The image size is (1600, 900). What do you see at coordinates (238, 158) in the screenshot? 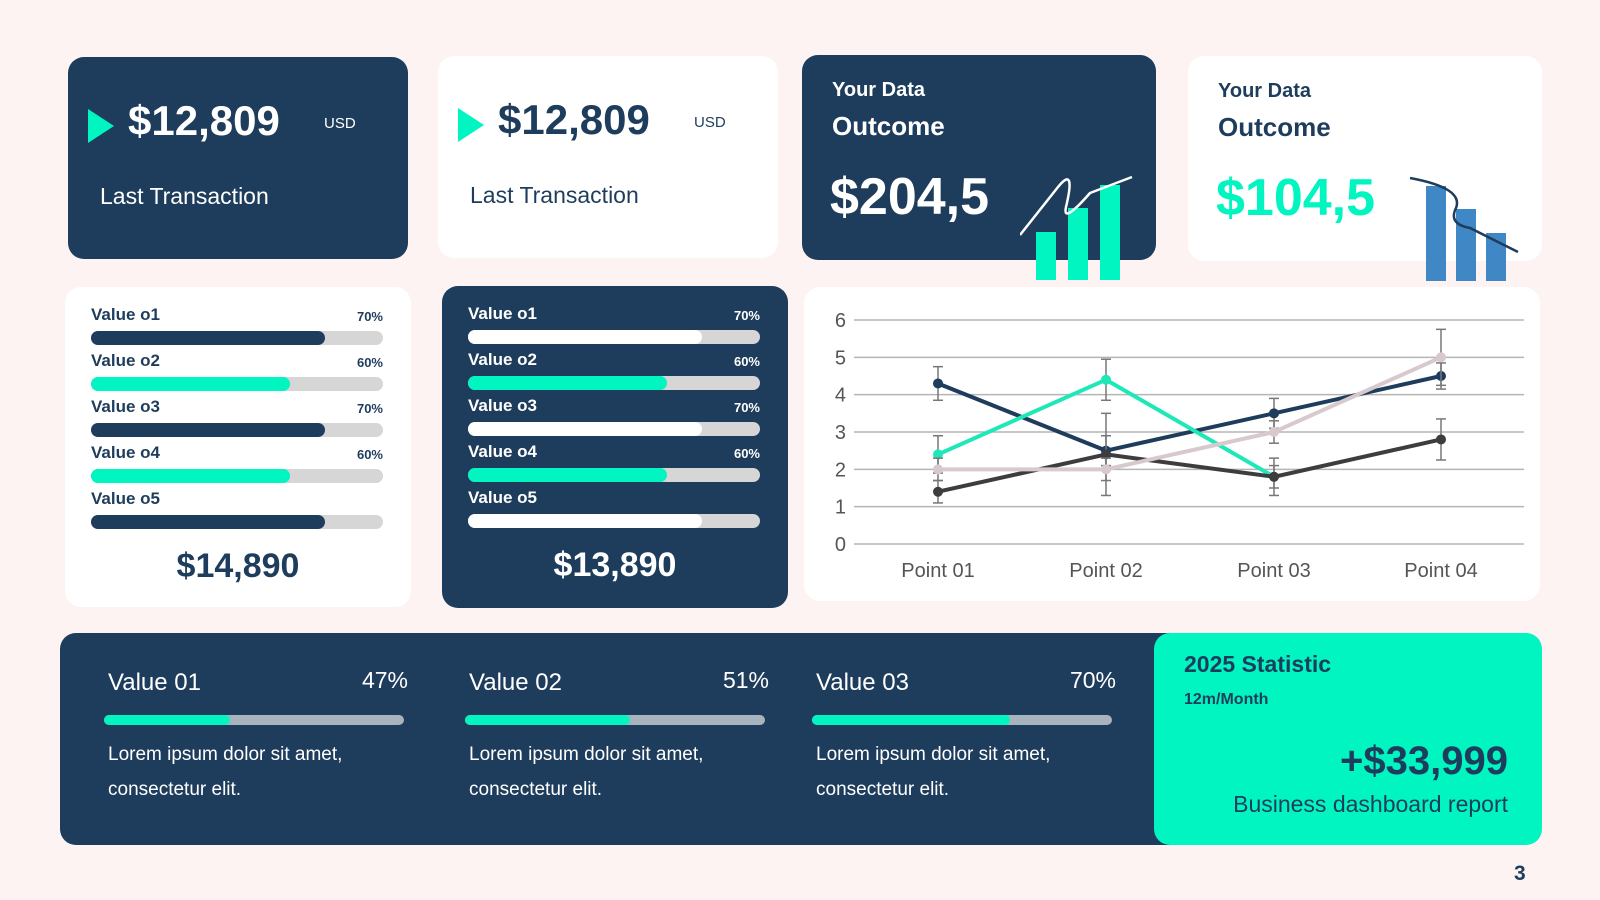
I see `transaction-card-1: $12,809 USD Last Transaction` at bounding box center [238, 158].